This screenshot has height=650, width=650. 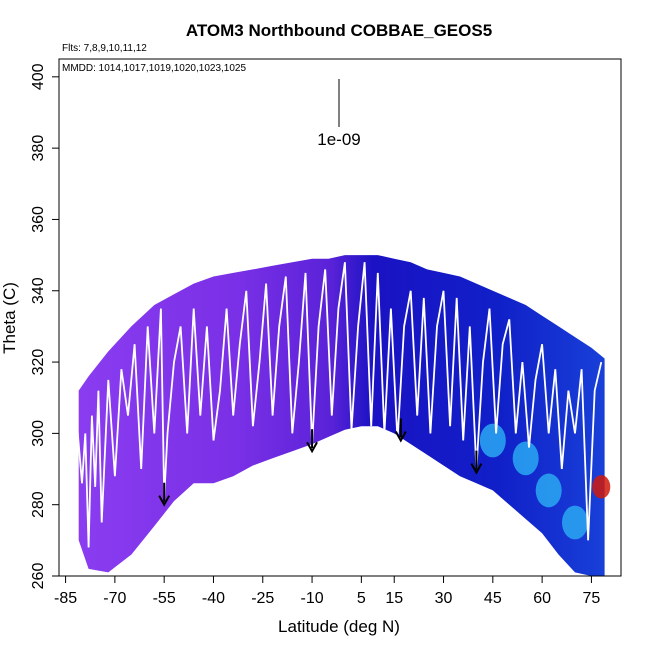 I want to click on x-tick-label-0: -85, so click(x=65, y=598).